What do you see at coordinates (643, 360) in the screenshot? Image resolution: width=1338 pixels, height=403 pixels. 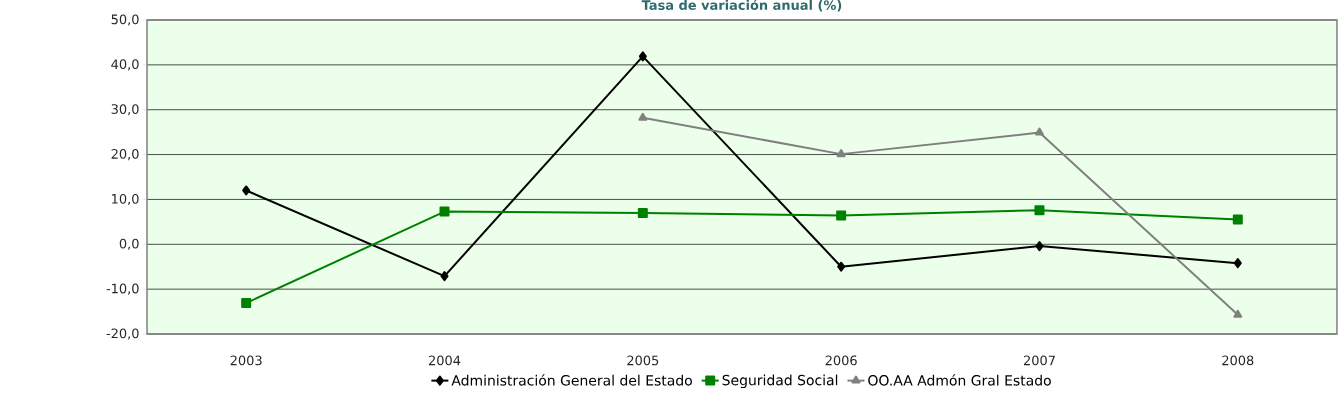 I see `x-tick-label: 2005` at bounding box center [643, 360].